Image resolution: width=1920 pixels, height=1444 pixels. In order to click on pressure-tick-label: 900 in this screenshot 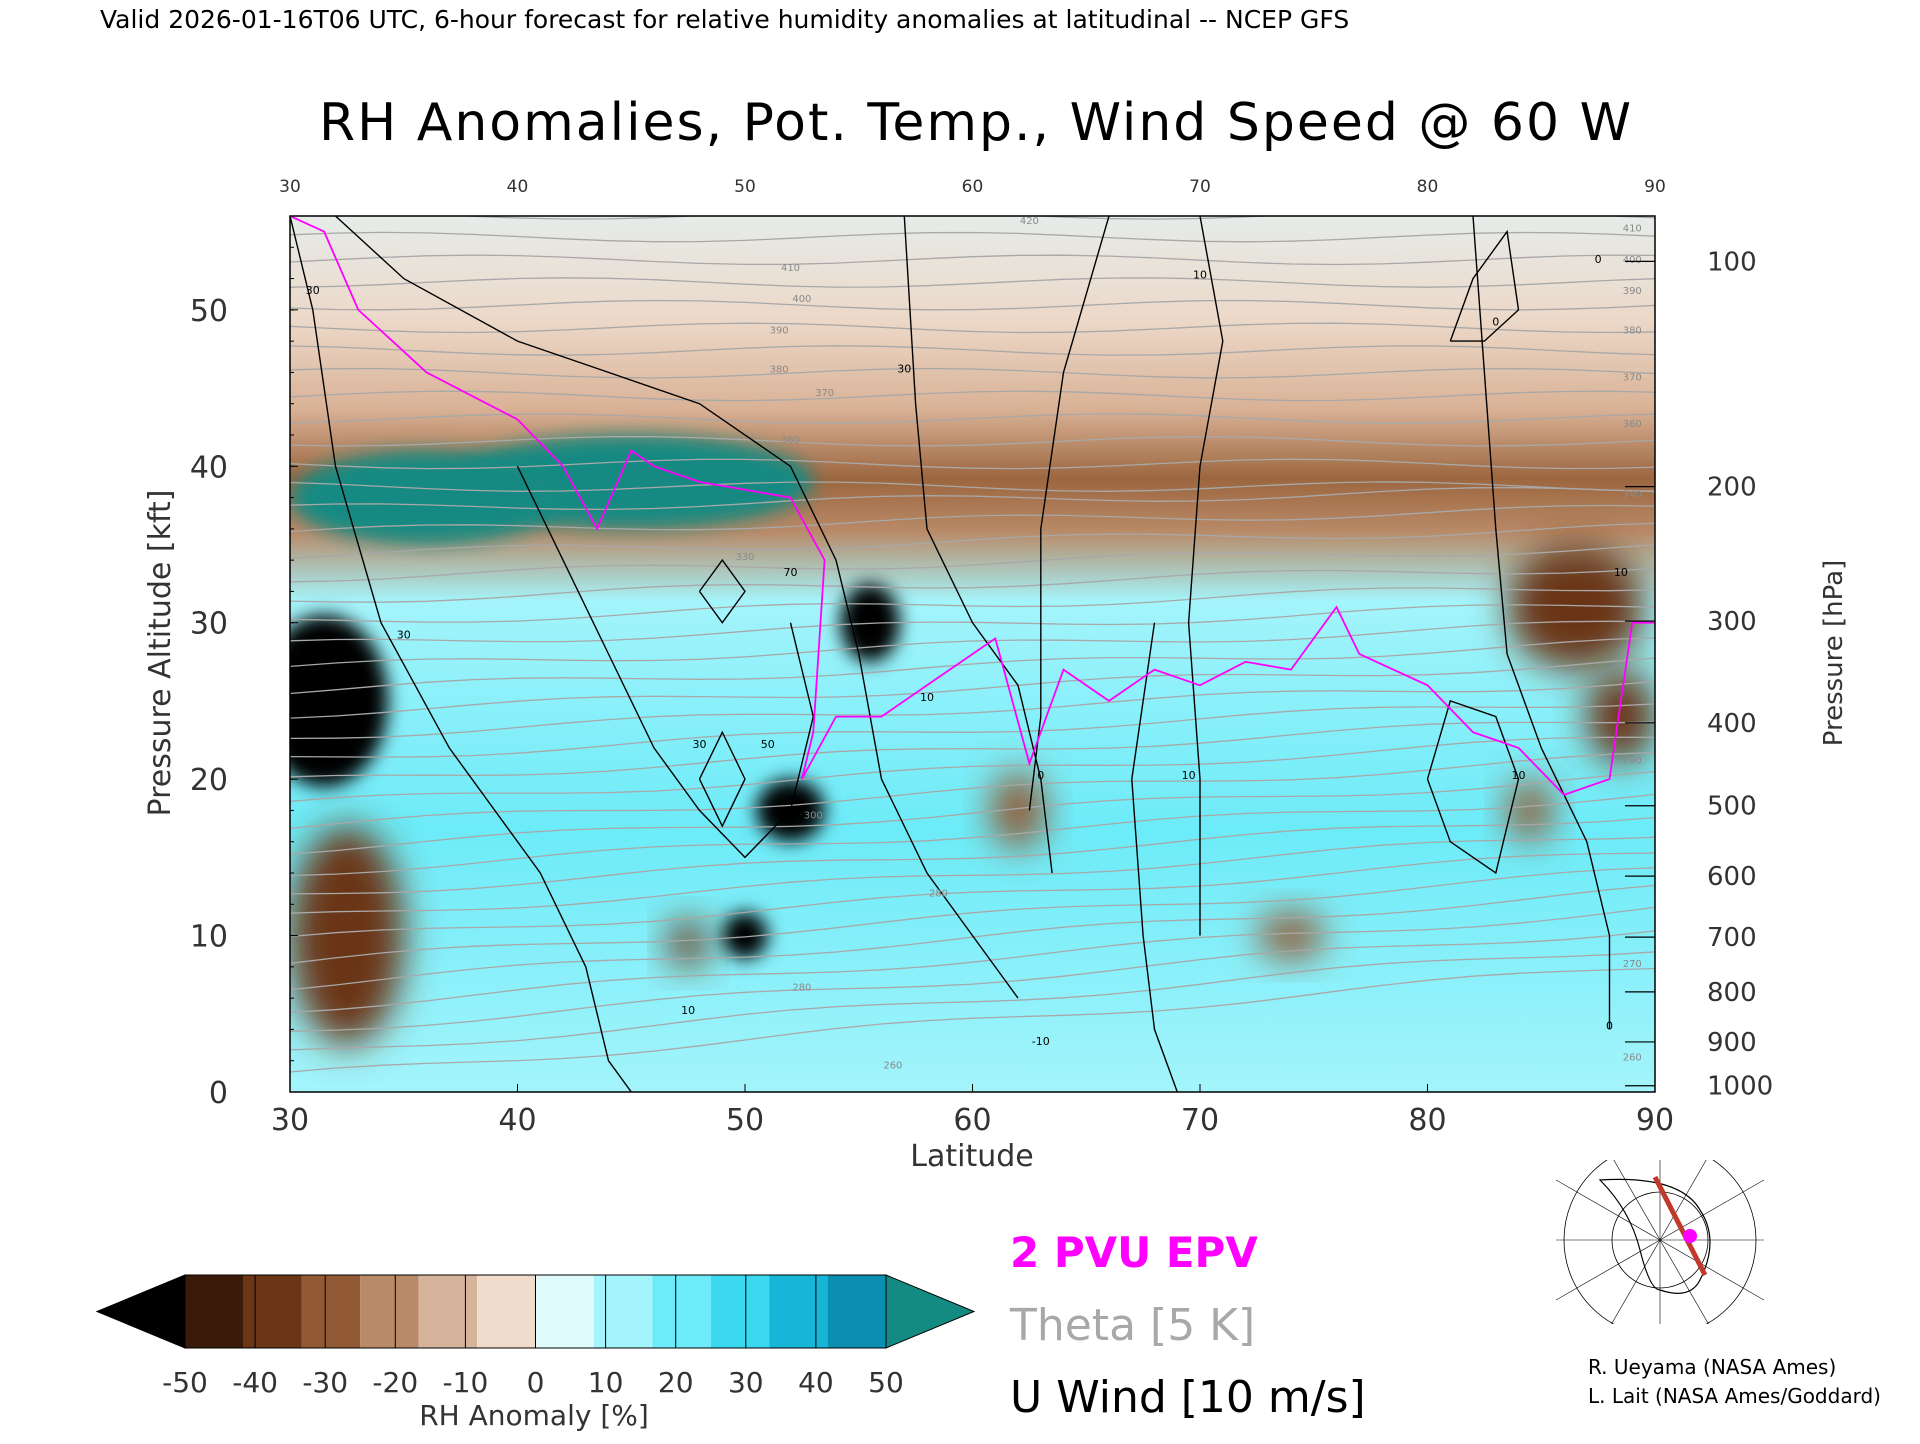, I will do `click(1732, 1043)`.